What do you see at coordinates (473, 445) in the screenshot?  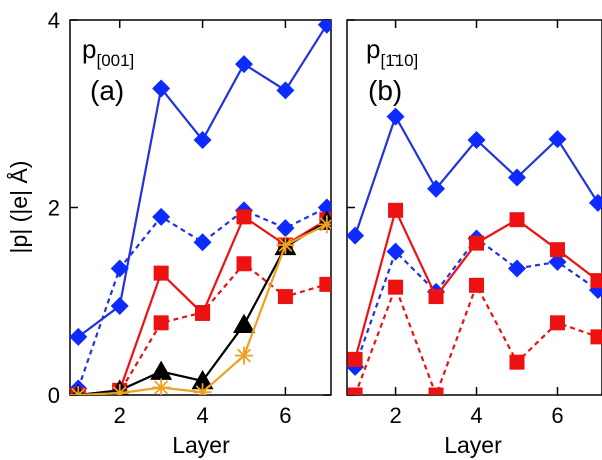 I see `panel-b-xlabel: Layer` at bounding box center [473, 445].